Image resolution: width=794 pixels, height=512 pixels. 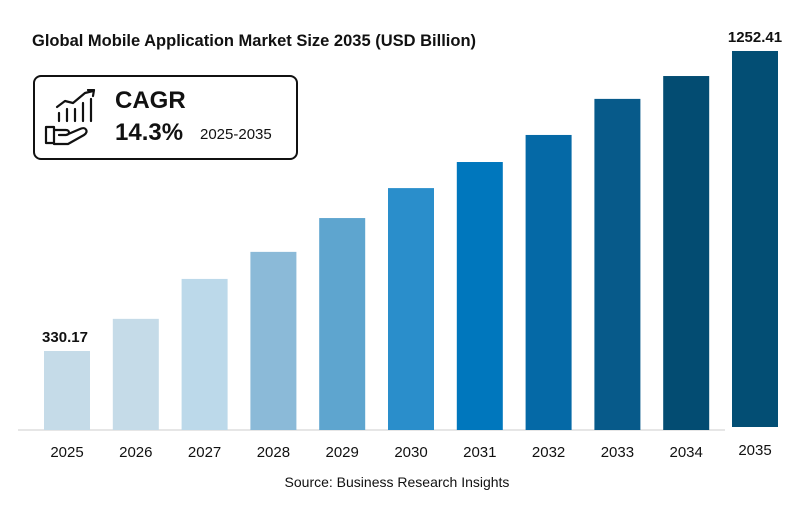 What do you see at coordinates (342, 324) in the screenshot?
I see `bar-2029` at bounding box center [342, 324].